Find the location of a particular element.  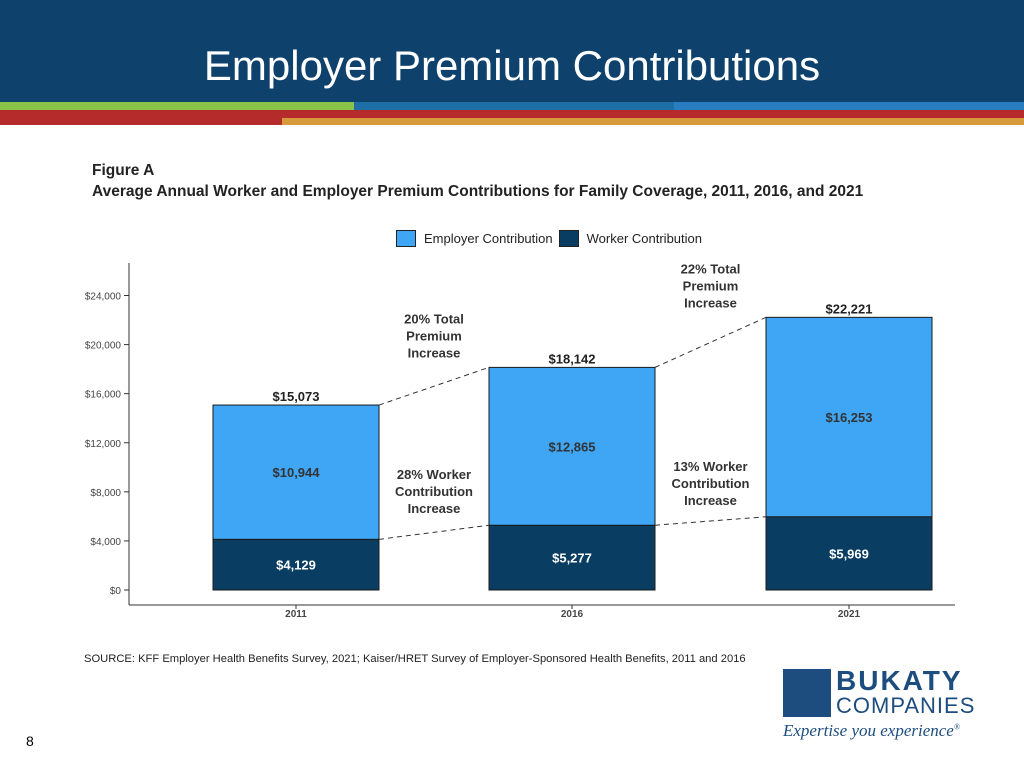

slide-title: Employer Premium Contributions is located at coordinates (512, 65).